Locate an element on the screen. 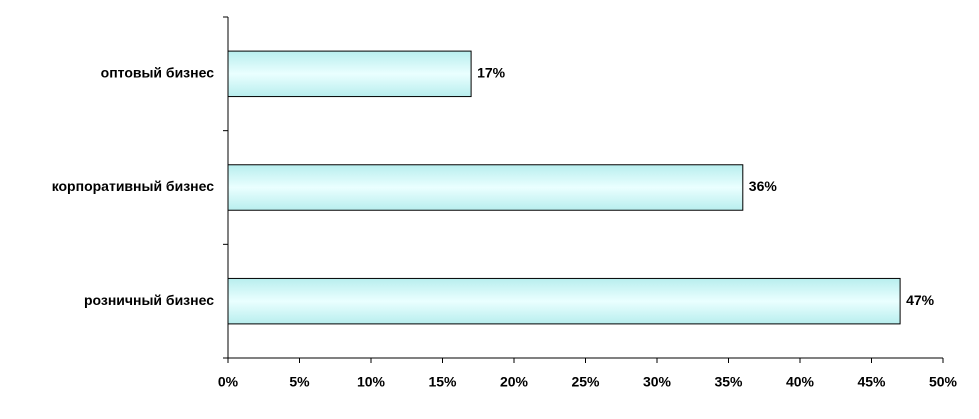 This screenshot has height=419, width=979. value-label: 36% is located at coordinates (763, 186).